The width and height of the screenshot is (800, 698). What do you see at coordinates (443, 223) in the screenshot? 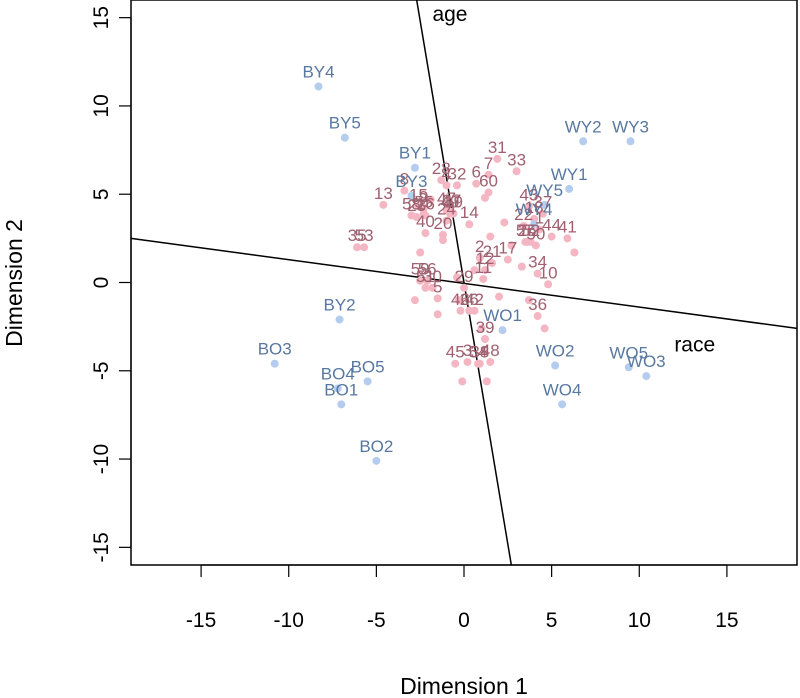
I see `subject-label: 20` at bounding box center [443, 223].